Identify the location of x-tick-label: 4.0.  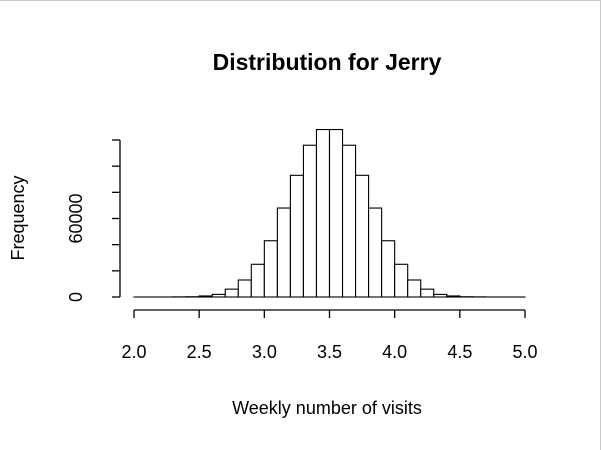
(394, 352).